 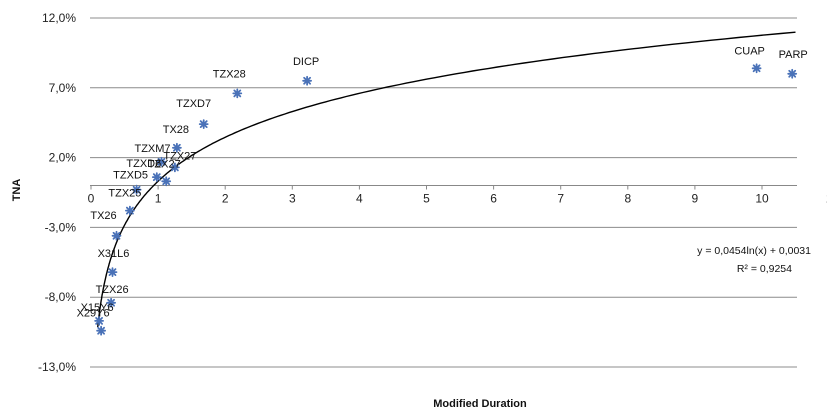 What do you see at coordinates (627, 199) in the screenshot?
I see `x-tick-label: 8` at bounding box center [627, 199].